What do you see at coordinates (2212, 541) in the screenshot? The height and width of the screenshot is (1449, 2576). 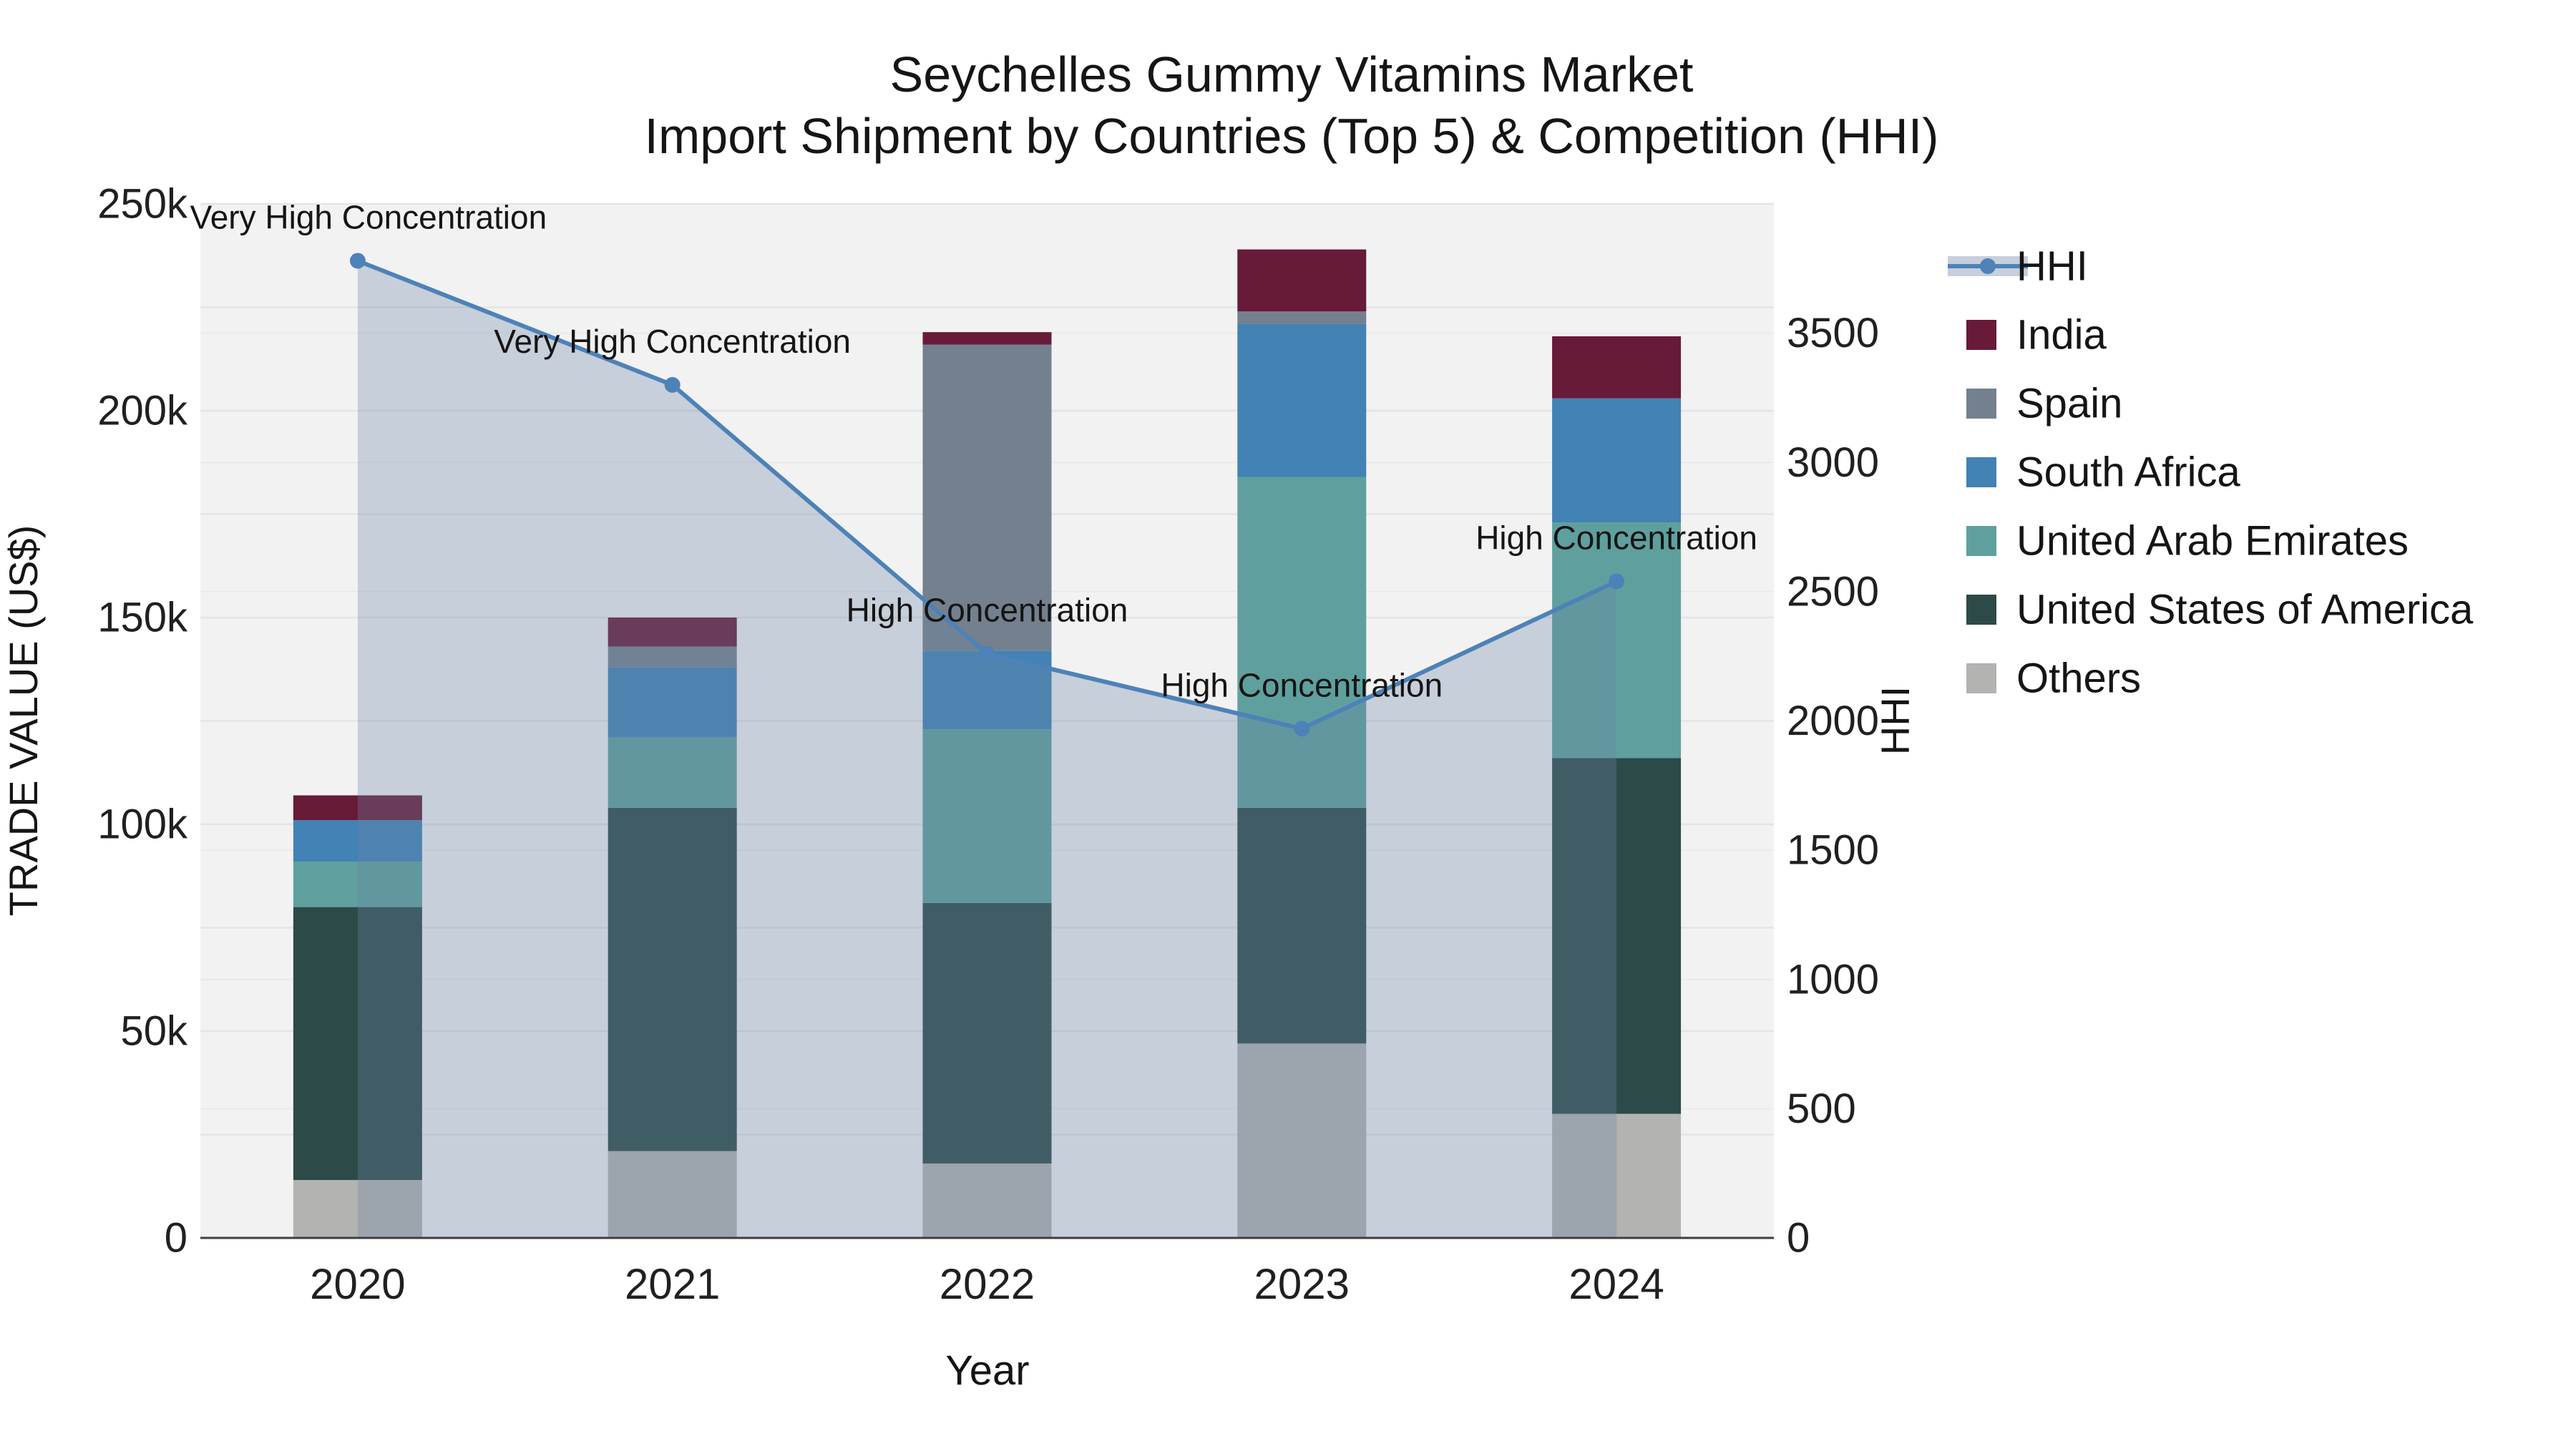 I see `legend-label: United Arab Emirates` at bounding box center [2212, 541].